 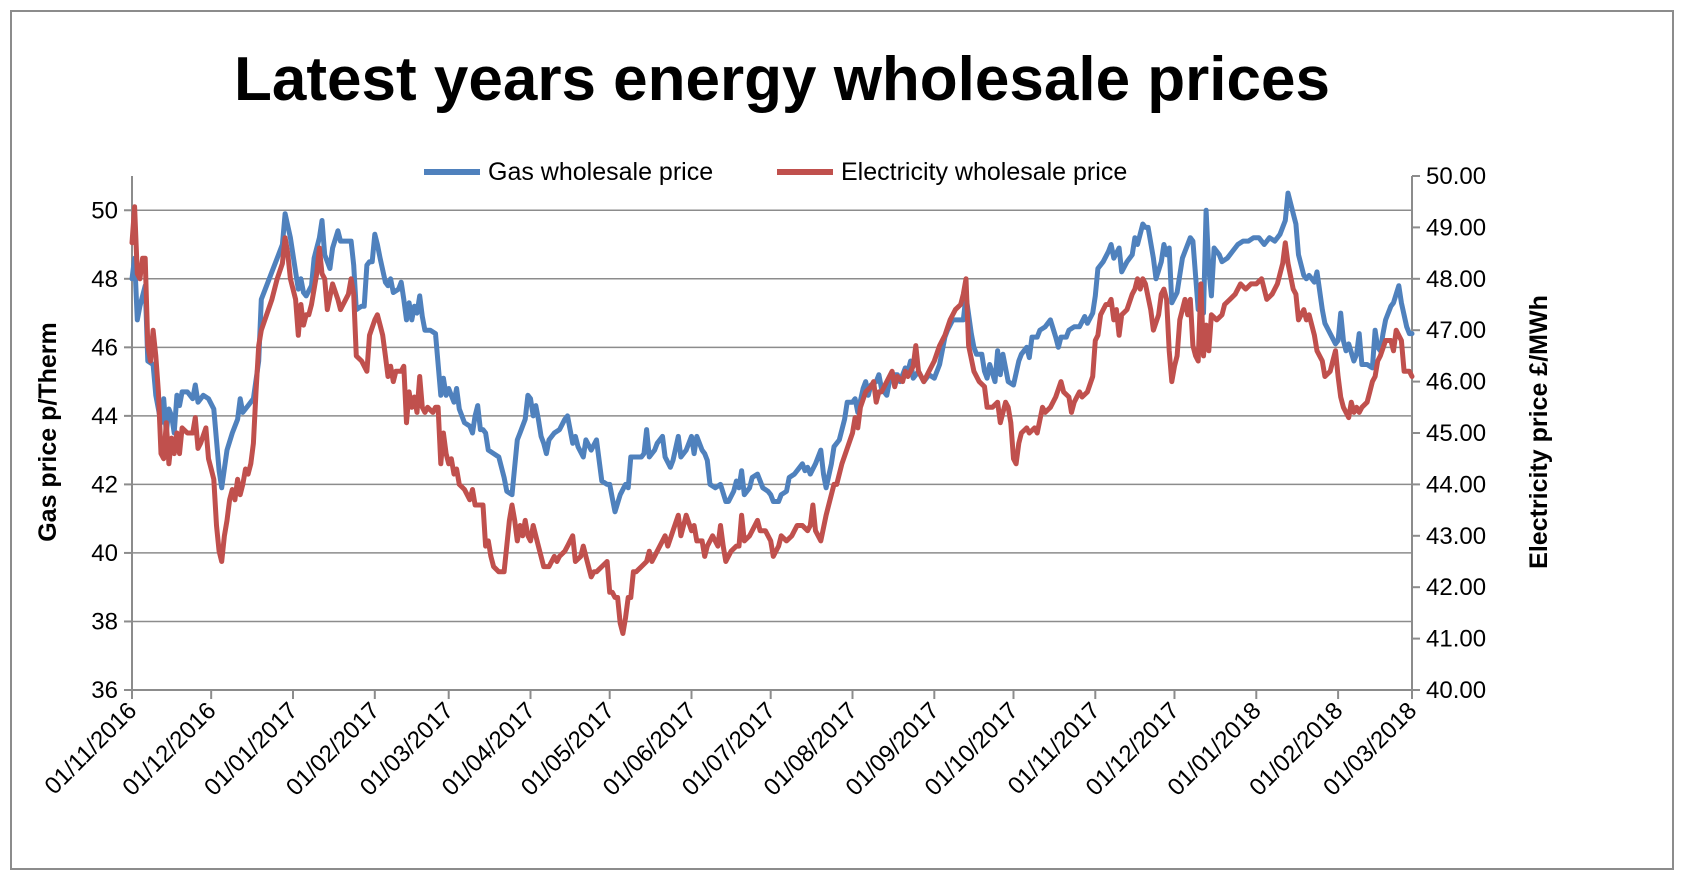 I want to click on right-tick-label: 50.00, so click(x=1456, y=176).